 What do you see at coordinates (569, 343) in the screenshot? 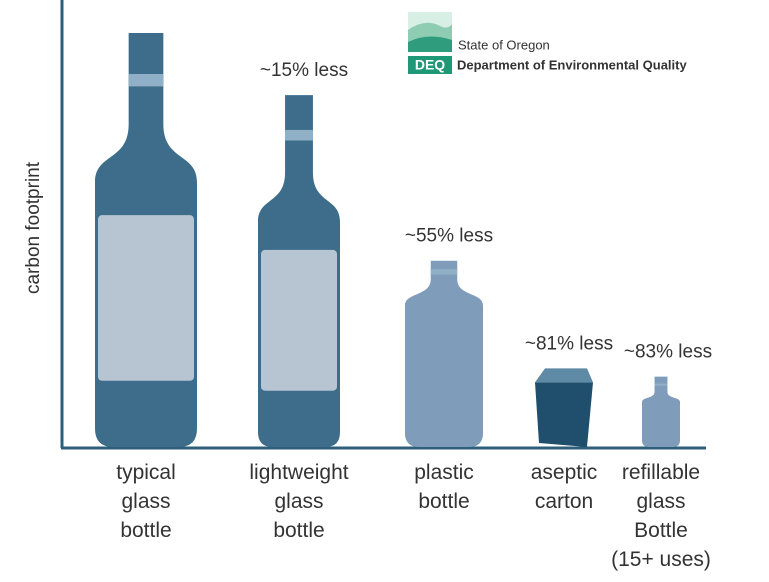
I see `value-label: ~81% less` at bounding box center [569, 343].